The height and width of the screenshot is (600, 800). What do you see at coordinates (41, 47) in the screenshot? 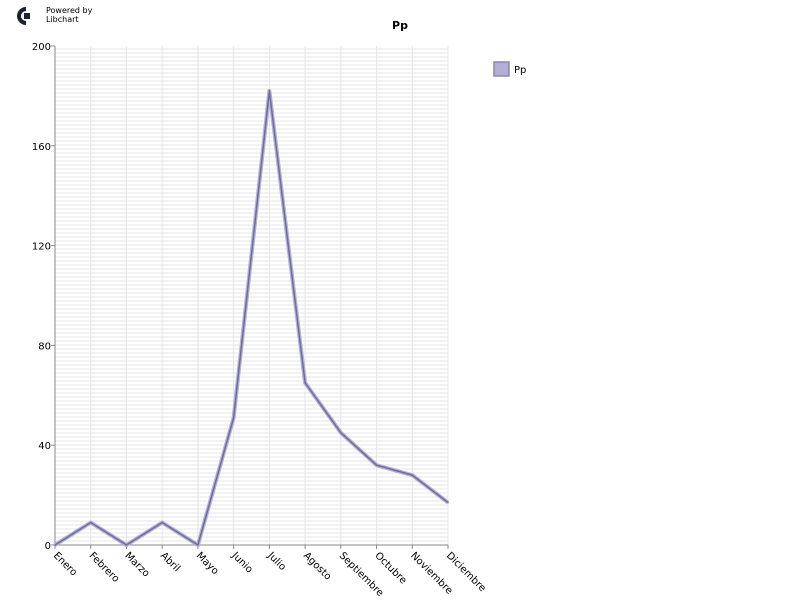
I see `y-tick-label: 200` at bounding box center [41, 47].